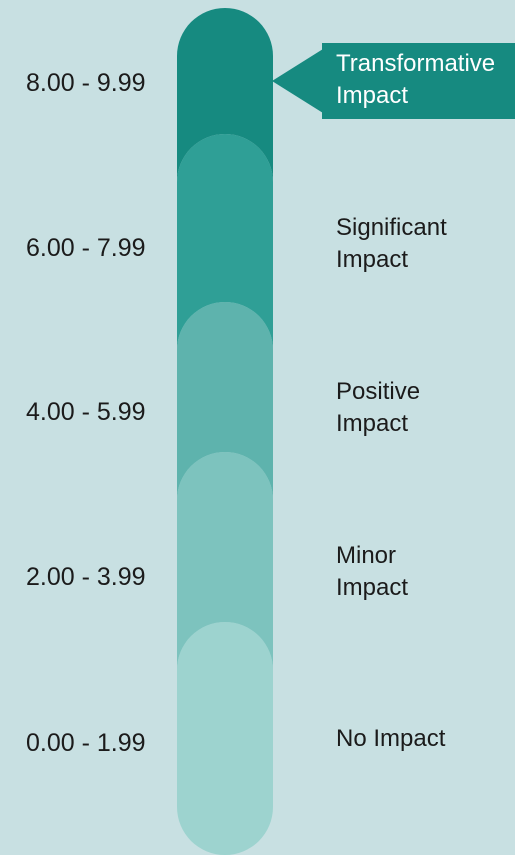  Describe the element at coordinates (378, 391) in the screenshot. I see `label-line: Positive` at that location.